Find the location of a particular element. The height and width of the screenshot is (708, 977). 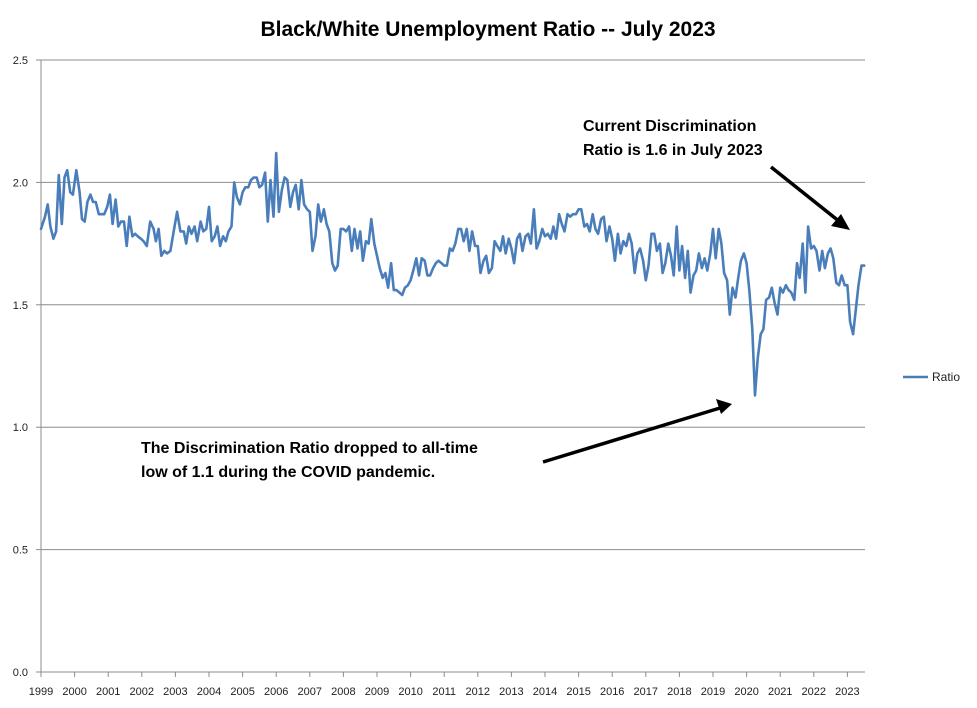

arrowhead-covid is located at coordinates (724, 406).